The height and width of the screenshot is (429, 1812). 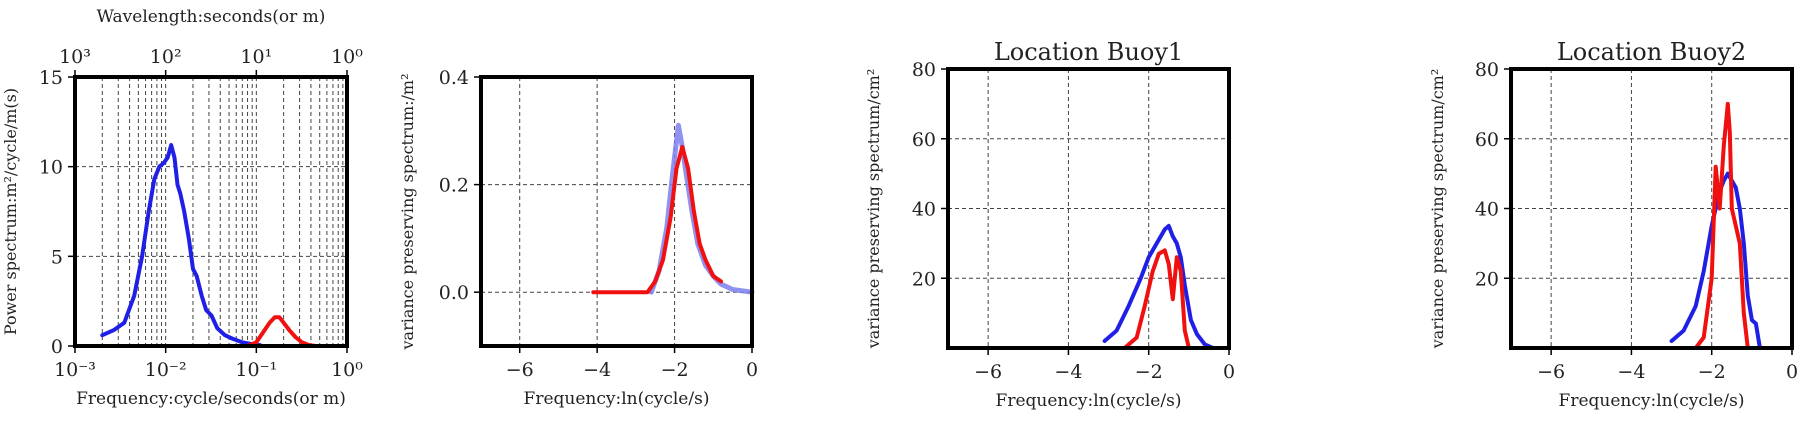 What do you see at coordinates (57, 257) in the screenshot?
I see `y-tick-label: 5` at bounding box center [57, 257].